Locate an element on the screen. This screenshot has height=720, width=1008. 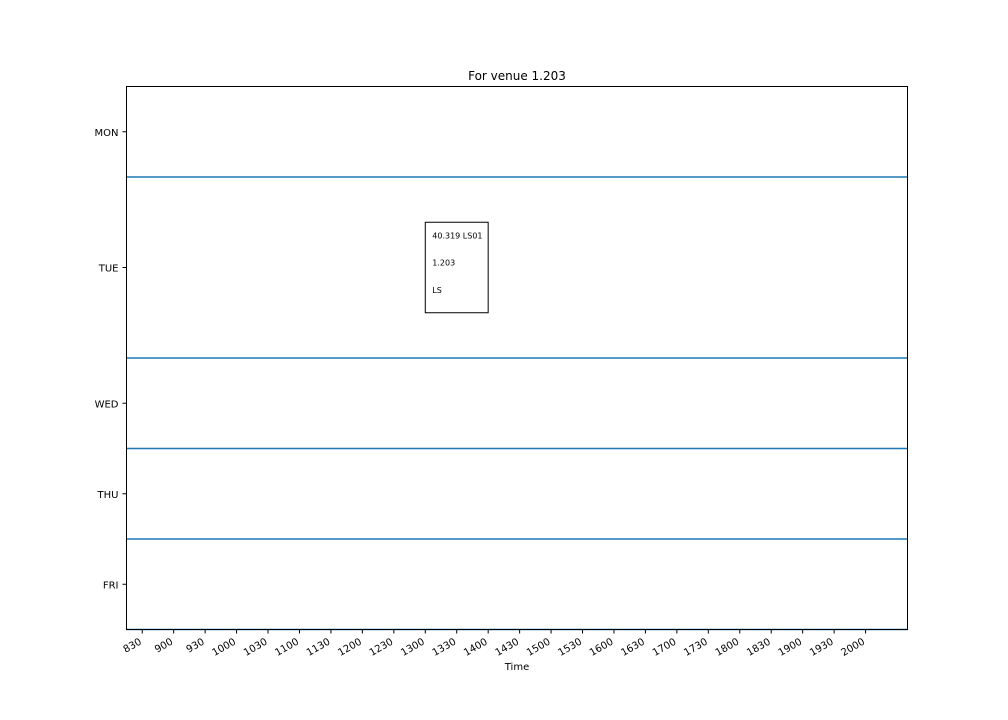
event-label: 40.319 LS01 is located at coordinates (457, 235).